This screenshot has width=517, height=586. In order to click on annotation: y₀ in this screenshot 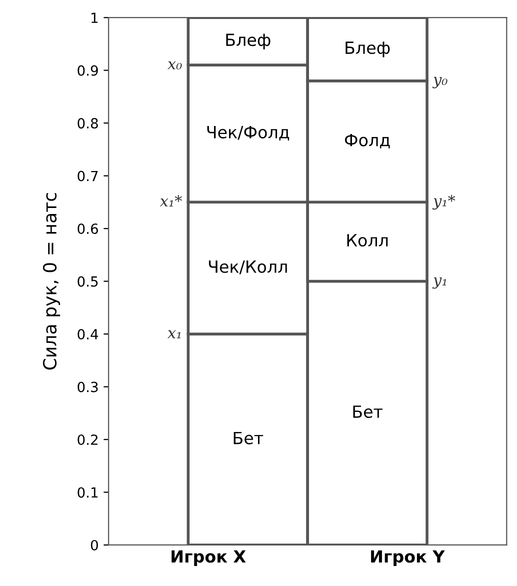, I will do `click(440, 82)`.